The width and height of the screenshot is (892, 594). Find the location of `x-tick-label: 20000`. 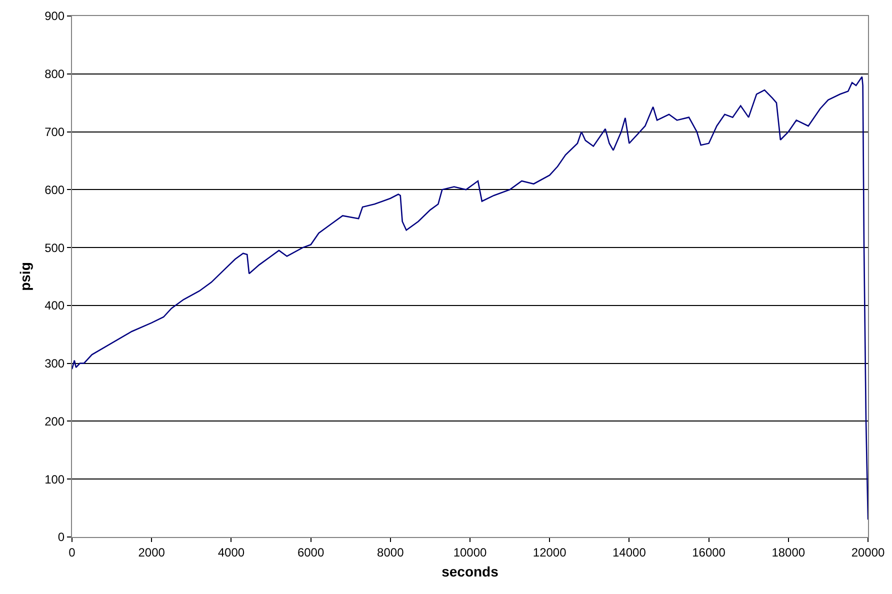

x-tick-label: 20000 is located at coordinates (868, 552).